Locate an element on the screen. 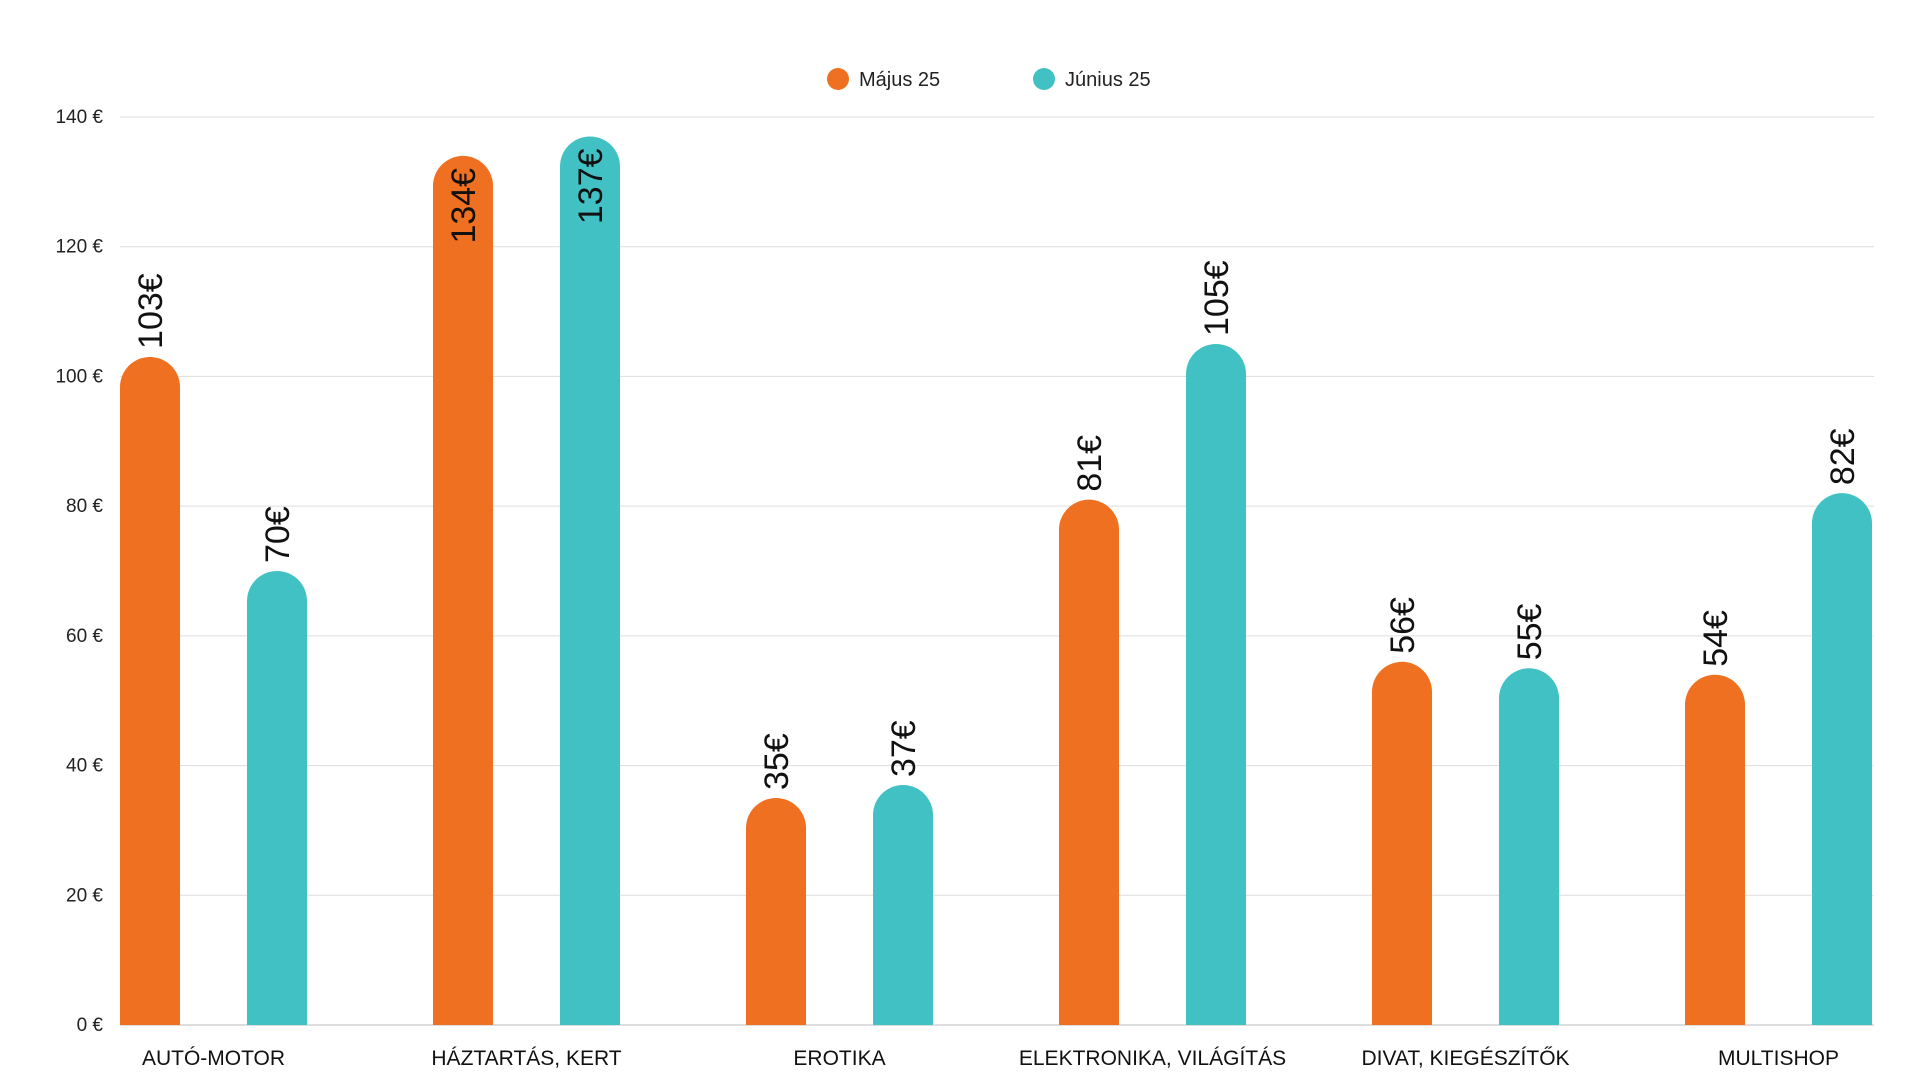  data-label: 35€ is located at coordinates (777, 761).